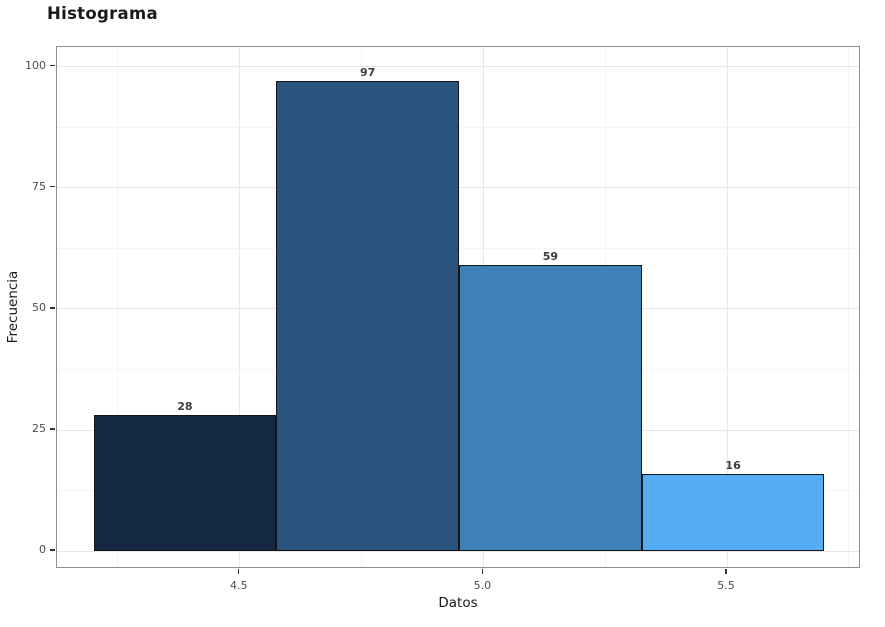 The image size is (885, 627). Describe the element at coordinates (39, 429) in the screenshot. I see `y-axis-tick-label: 25` at that location.